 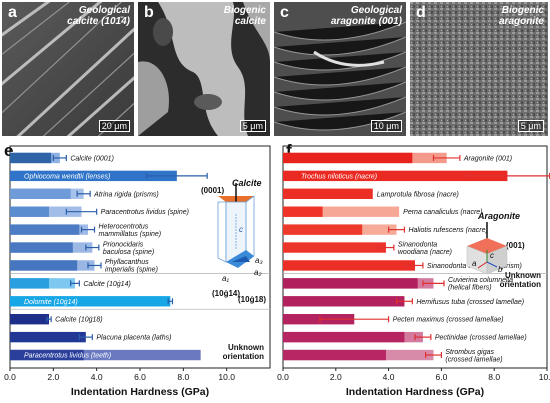 I want to click on bar-label: mammillatus (spine), so click(x=130, y=234).